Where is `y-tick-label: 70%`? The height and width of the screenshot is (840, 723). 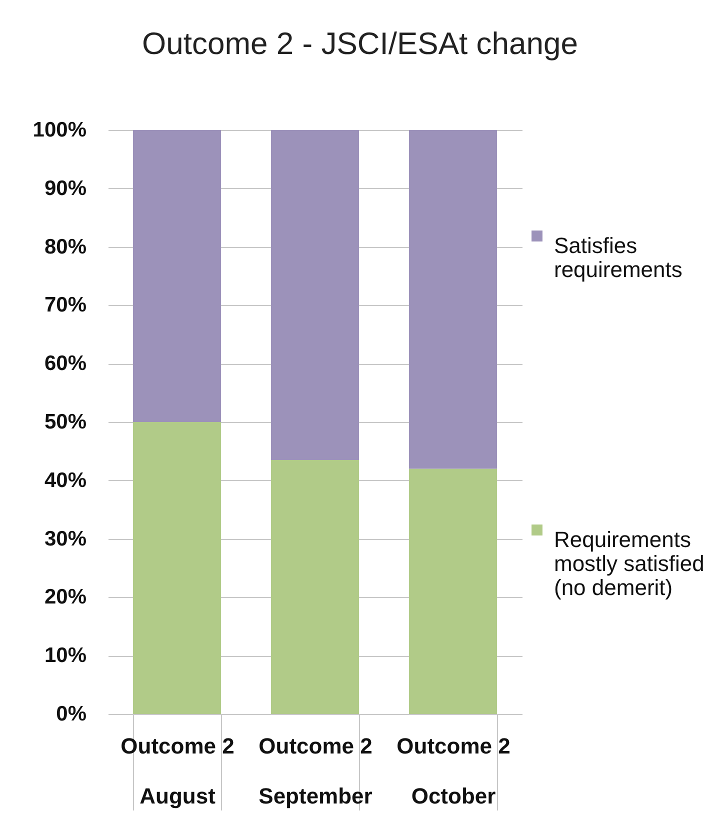 y-tick-label: 70% is located at coordinates (65, 305).